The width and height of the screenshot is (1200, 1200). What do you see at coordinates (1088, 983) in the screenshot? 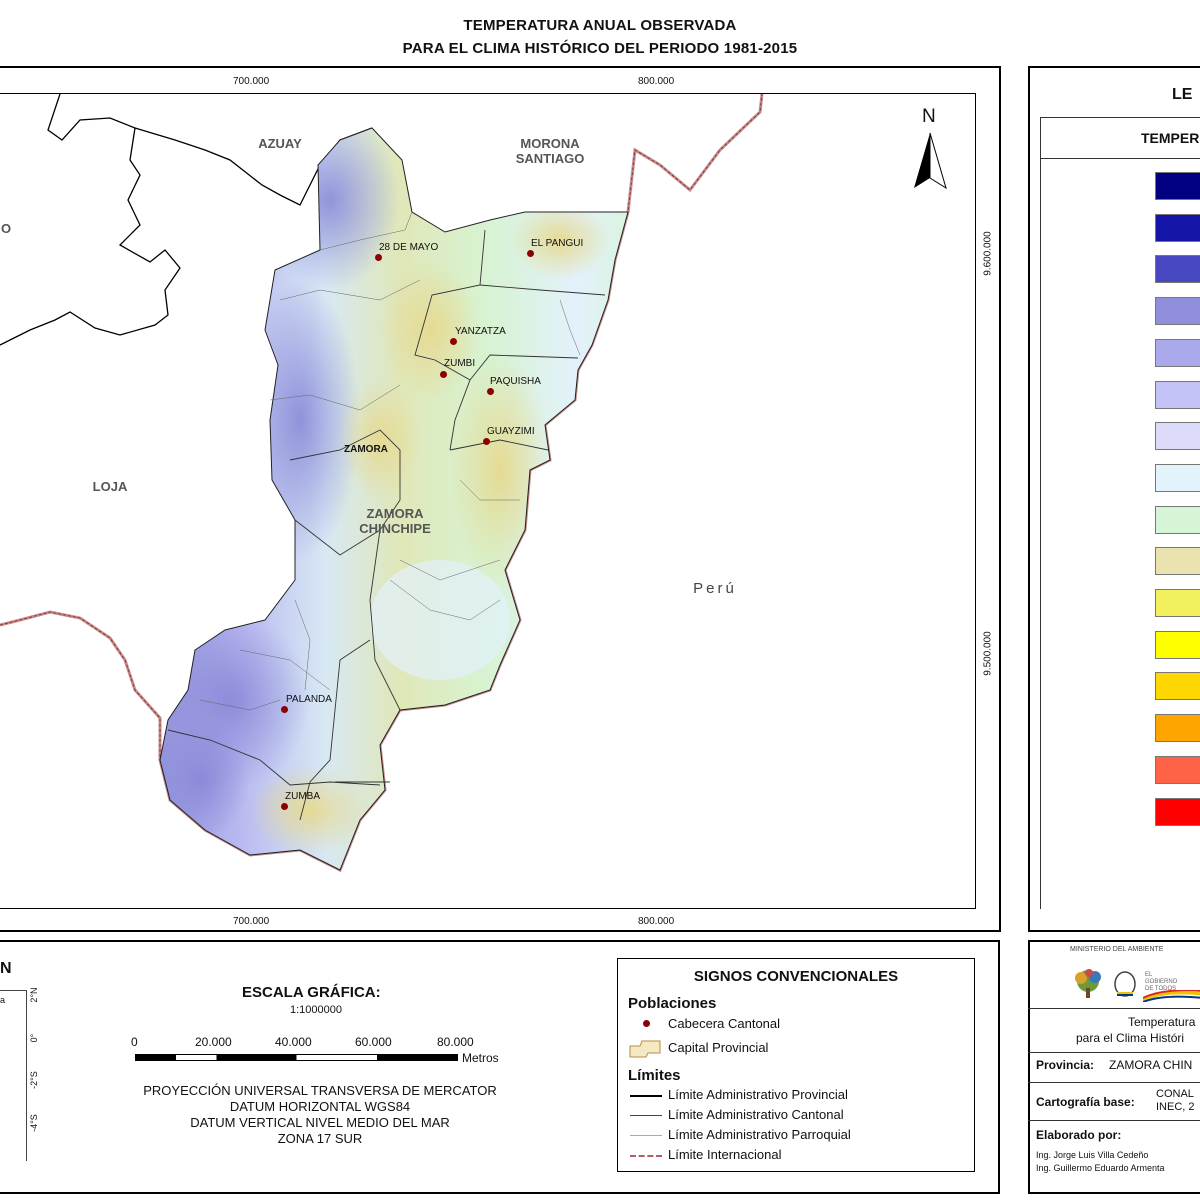
I see `ministry-tree-logo-icon` at bounding box center [1088, 983].